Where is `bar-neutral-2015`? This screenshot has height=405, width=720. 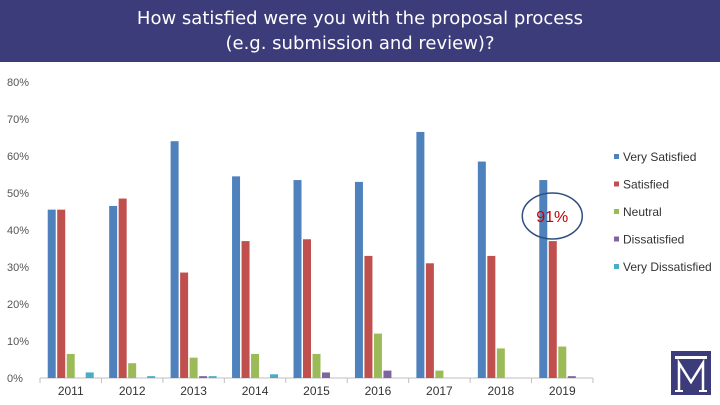
bar-neutral-2015 is located at coordinates (316, 365).